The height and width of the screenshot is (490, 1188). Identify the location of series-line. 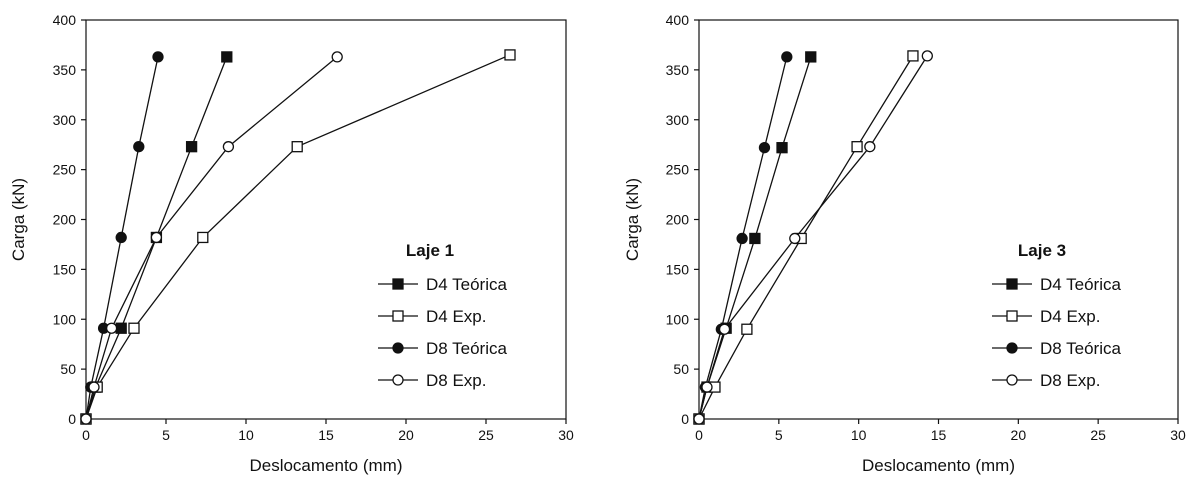
(813, 237).